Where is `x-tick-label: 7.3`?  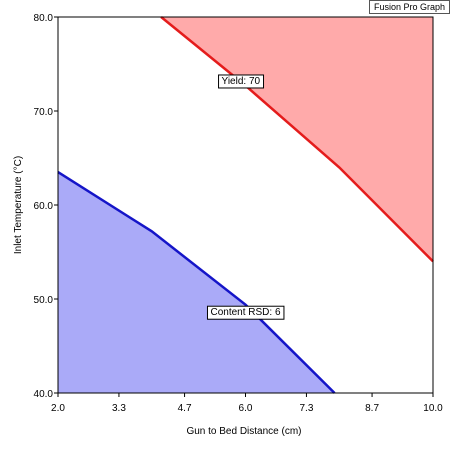
x-tick-label: 7.3 is located at coordinates (306, 408).